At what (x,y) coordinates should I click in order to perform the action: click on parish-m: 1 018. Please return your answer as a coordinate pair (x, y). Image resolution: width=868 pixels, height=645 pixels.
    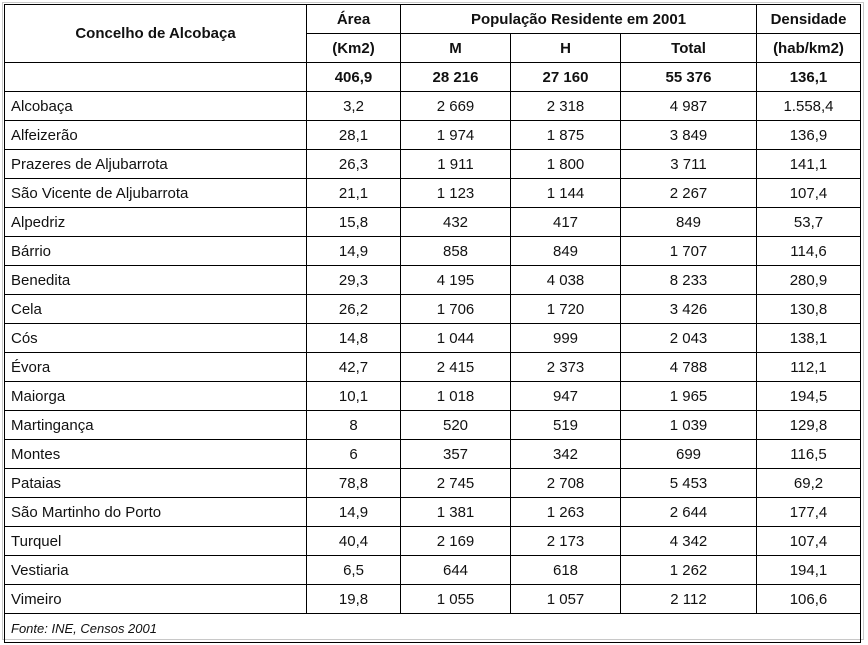
    Looking at the image, I should click on (455, 396).